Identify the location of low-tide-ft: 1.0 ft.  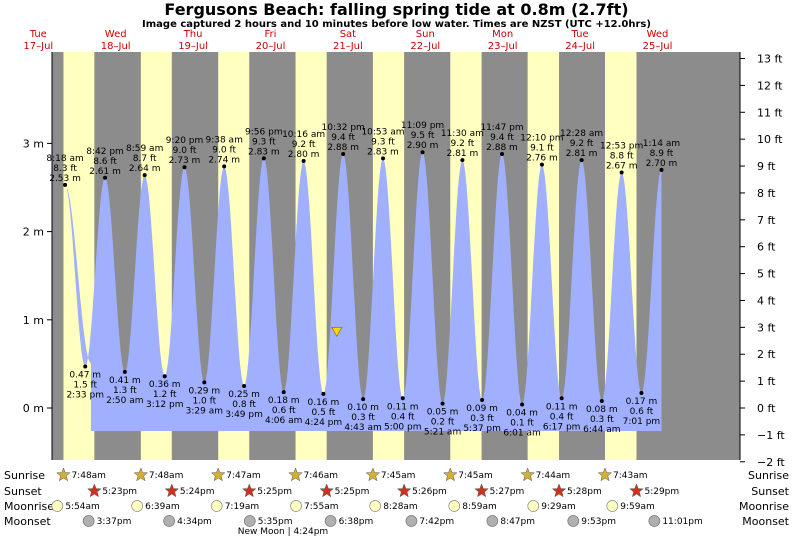
(204, 401).